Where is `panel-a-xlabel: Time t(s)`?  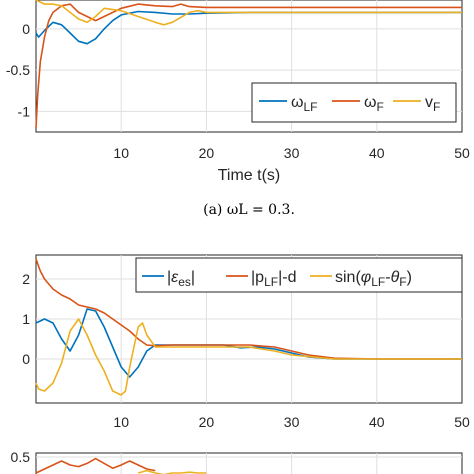
panel-a-xlabel: Time t(s) is located at coordinates (249, 175).